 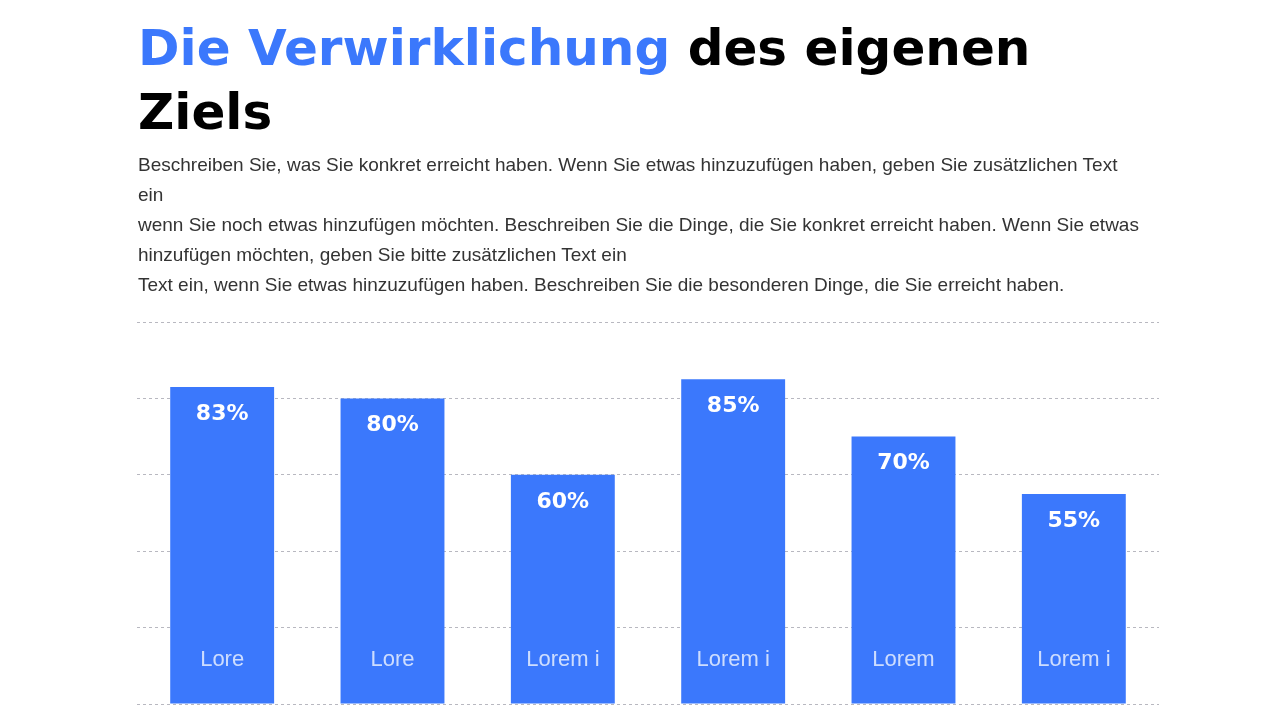 I want to click on data-label: 83%, so click(x=222, y=412).